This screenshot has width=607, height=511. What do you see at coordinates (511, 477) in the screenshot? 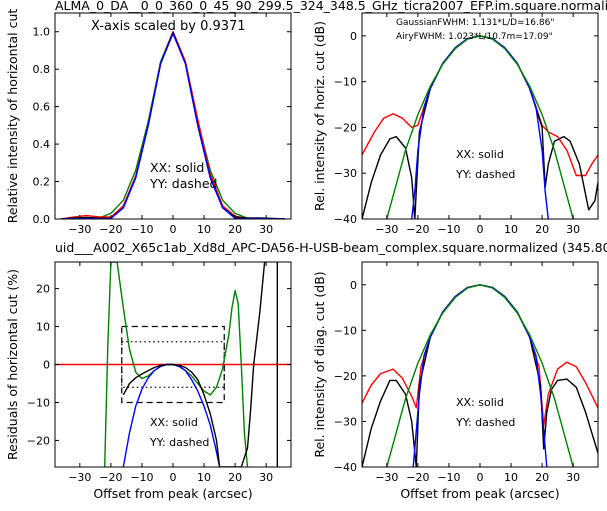
I see `p4-xtick-label-4: 10` at bounding box center [511, 477].